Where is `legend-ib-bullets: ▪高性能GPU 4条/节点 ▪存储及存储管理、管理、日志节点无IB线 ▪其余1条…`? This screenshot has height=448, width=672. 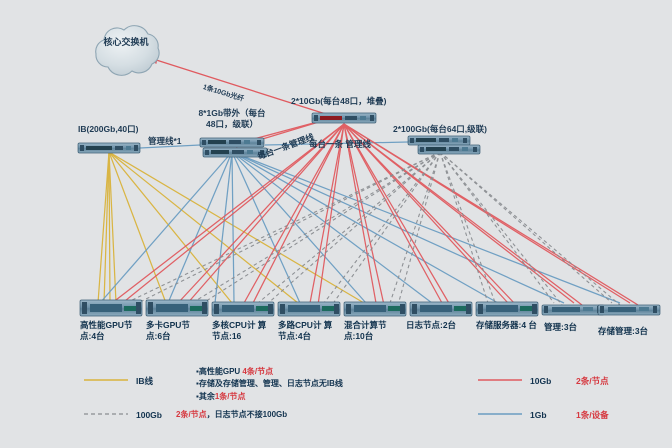
legend-ib-bullets: ▪高性能GPU 4条/节点 ▪存储及存储管理、管理、日志节点无IB线 ▪其余1条… is located at coordinates (269, 384).